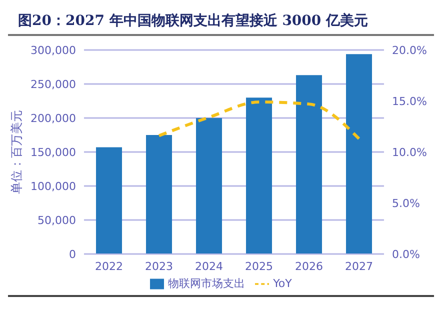 The image size is (442, 334). Describe the element at coordinates (209, 266) in the screenshot. I see `x-tick-label: 2024` at that location.